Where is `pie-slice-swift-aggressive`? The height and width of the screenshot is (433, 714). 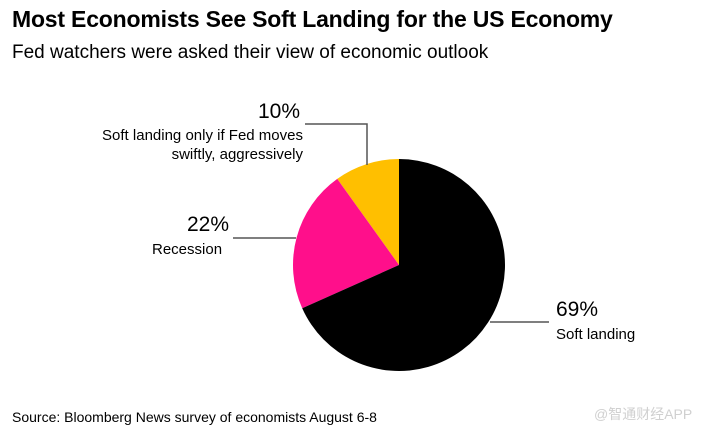
pie-slice-swift-aggressive is located at coordinates (368, 212).